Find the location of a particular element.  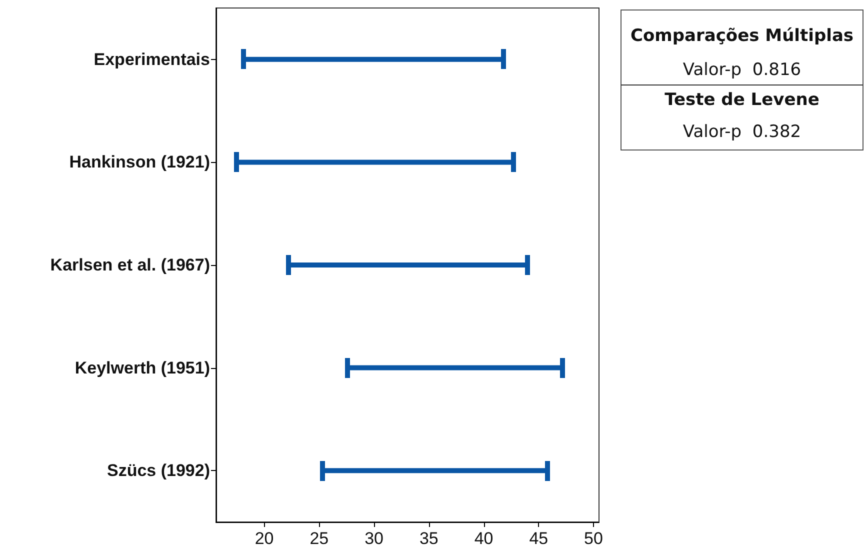

x-tick-label: 25 is located at coordinates (319, 538).